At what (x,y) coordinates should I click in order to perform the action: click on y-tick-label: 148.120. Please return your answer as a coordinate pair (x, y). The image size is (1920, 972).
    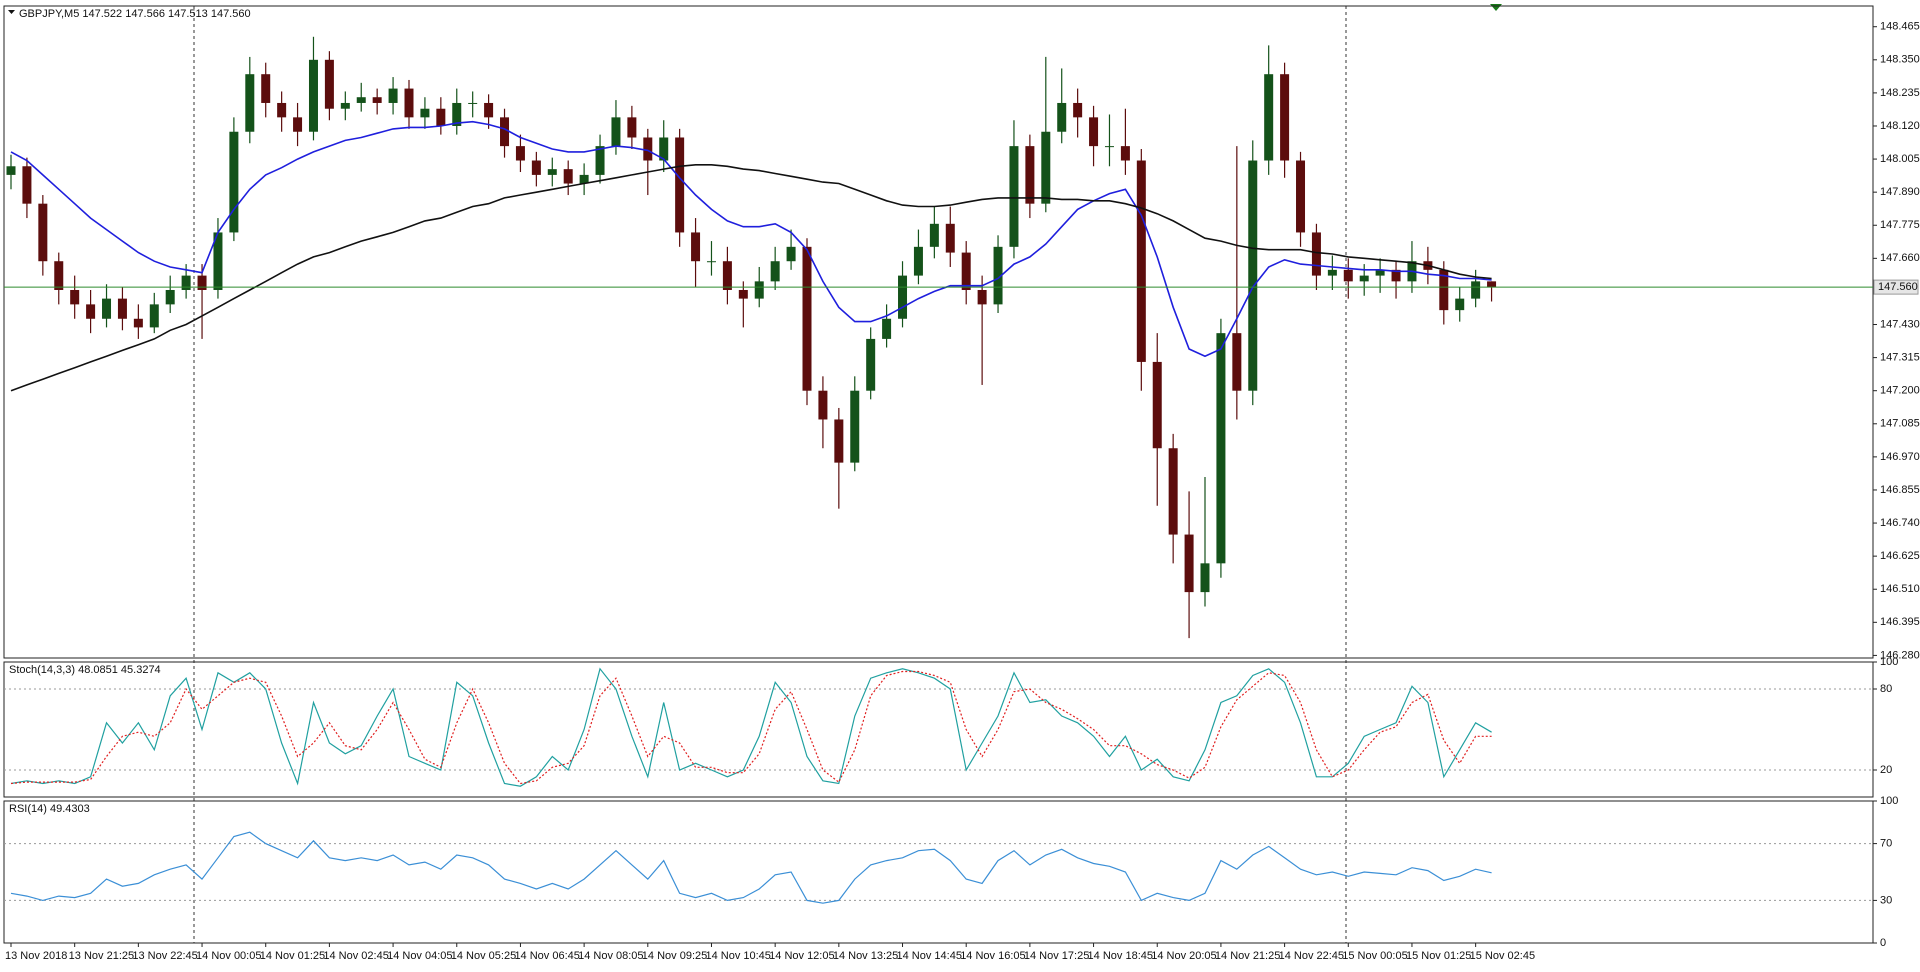
    Looking at the image, I should click on (1900, 126).